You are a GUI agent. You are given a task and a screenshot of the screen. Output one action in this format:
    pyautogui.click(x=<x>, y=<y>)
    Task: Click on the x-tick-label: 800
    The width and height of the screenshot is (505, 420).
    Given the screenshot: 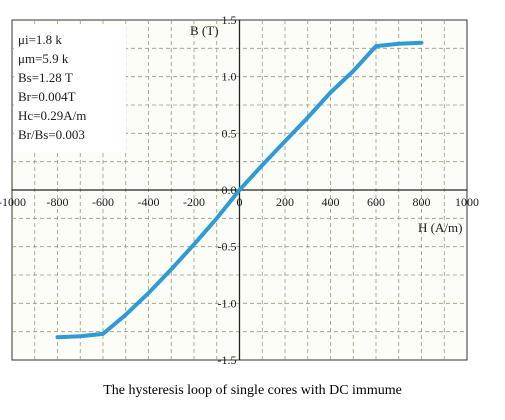 What is the action you would take?
    pyautogui.click(x=422, y=202)
    